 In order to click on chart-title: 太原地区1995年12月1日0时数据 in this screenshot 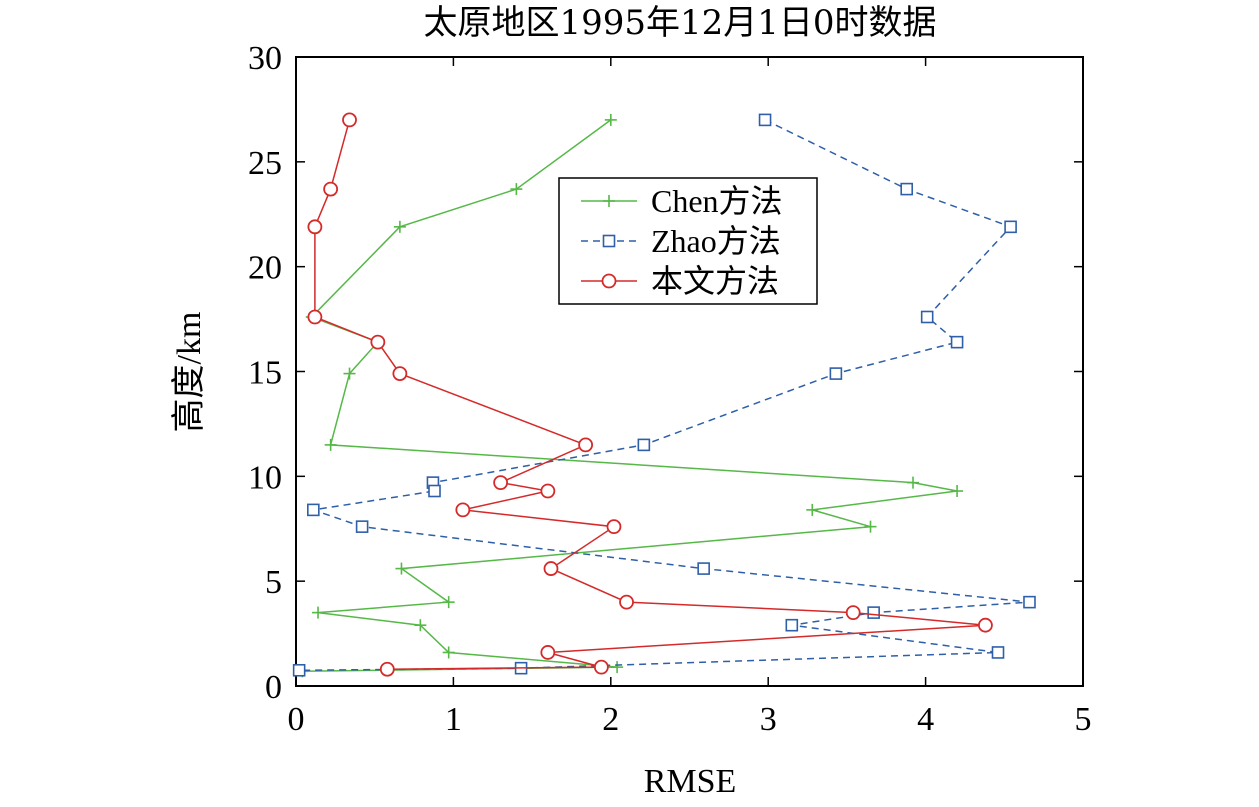, I will do `click(679, 23)`.